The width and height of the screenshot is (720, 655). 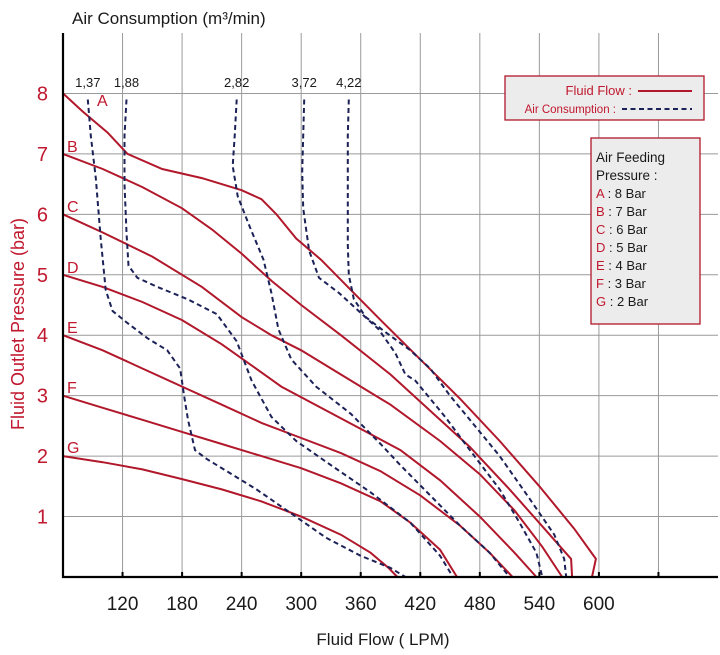 What do you see at coordinates (169, 18) in the screenshot?
I see `chart-title: Air Consumption (m³/min)` at bounding box center [169, 18].